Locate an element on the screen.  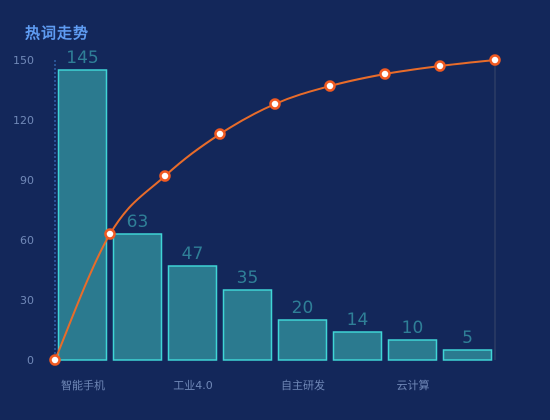
bar-value-label: 145 is located at coordinates (82, 58).